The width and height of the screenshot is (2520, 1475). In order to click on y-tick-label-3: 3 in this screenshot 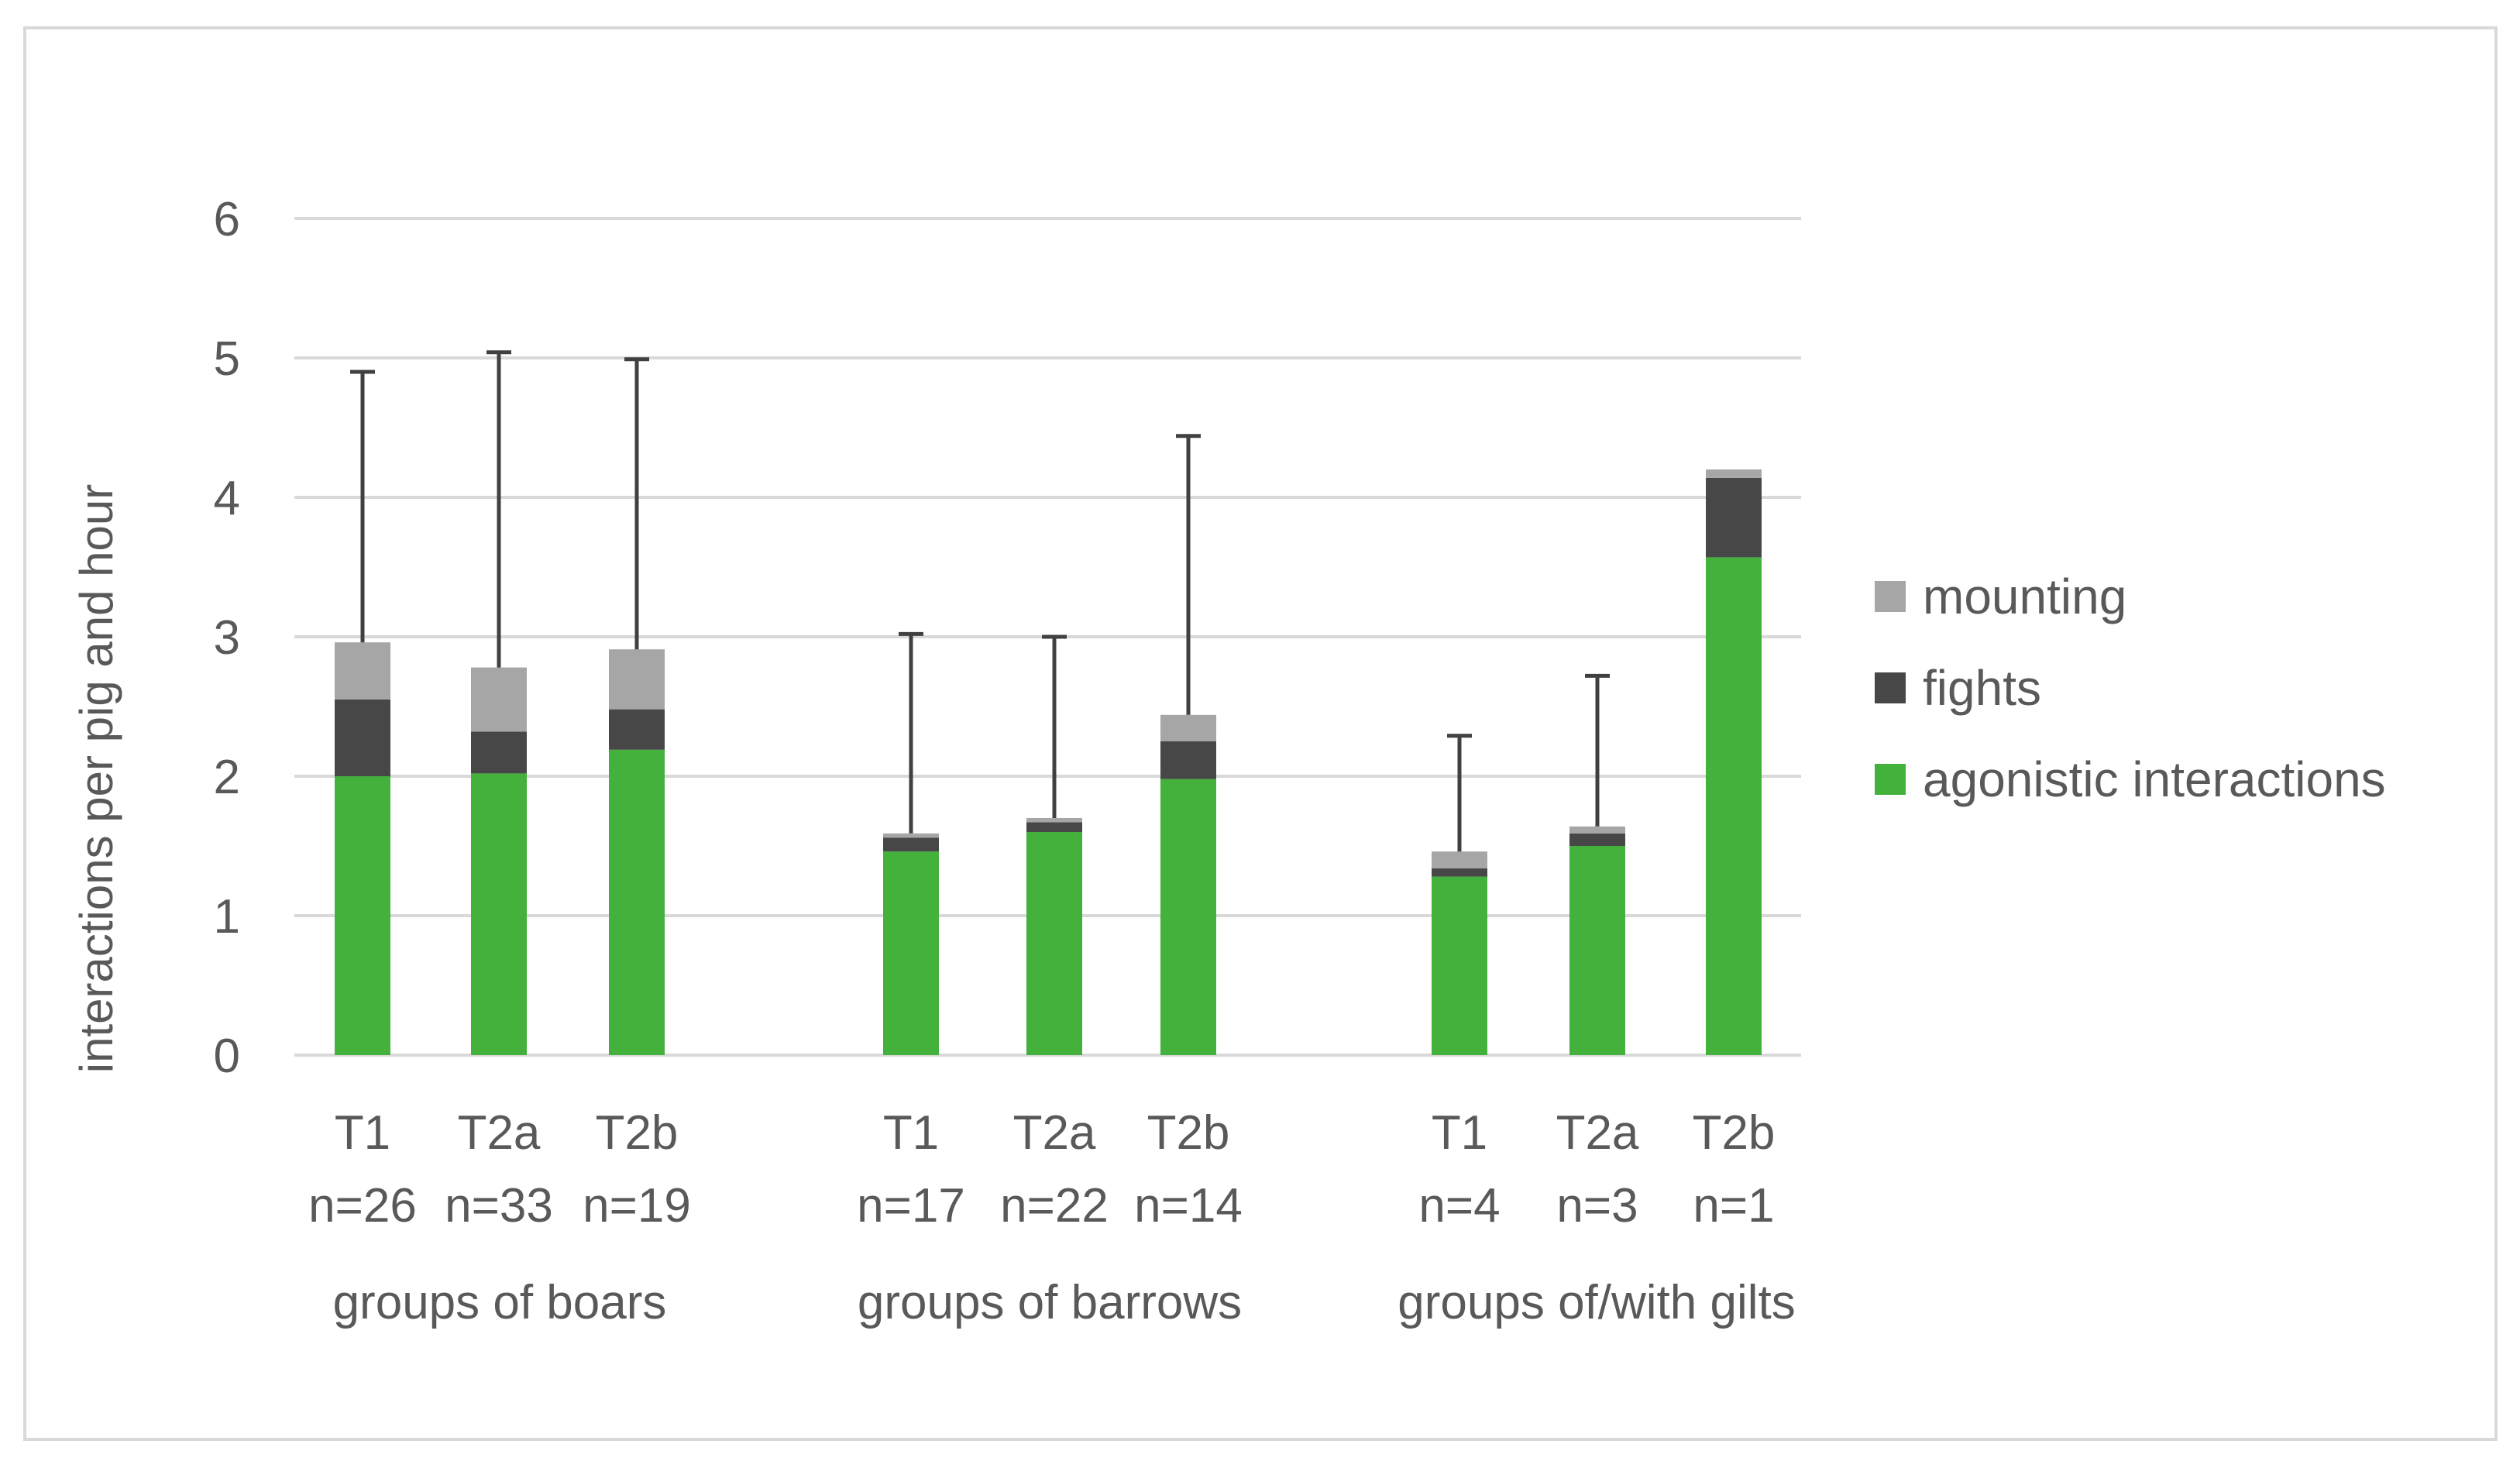, I will do `click(227, 638)`.